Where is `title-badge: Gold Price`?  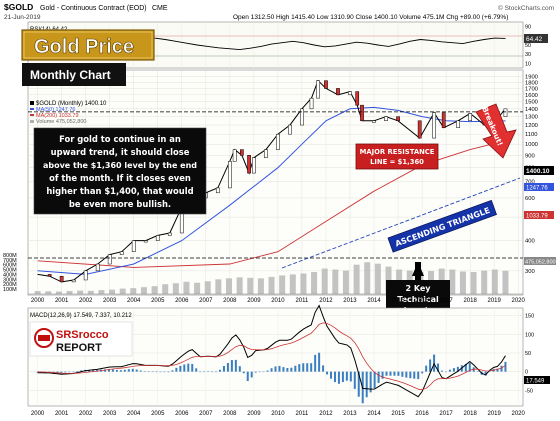
title-badge: Gold Price is located at coordinates (88, 45).